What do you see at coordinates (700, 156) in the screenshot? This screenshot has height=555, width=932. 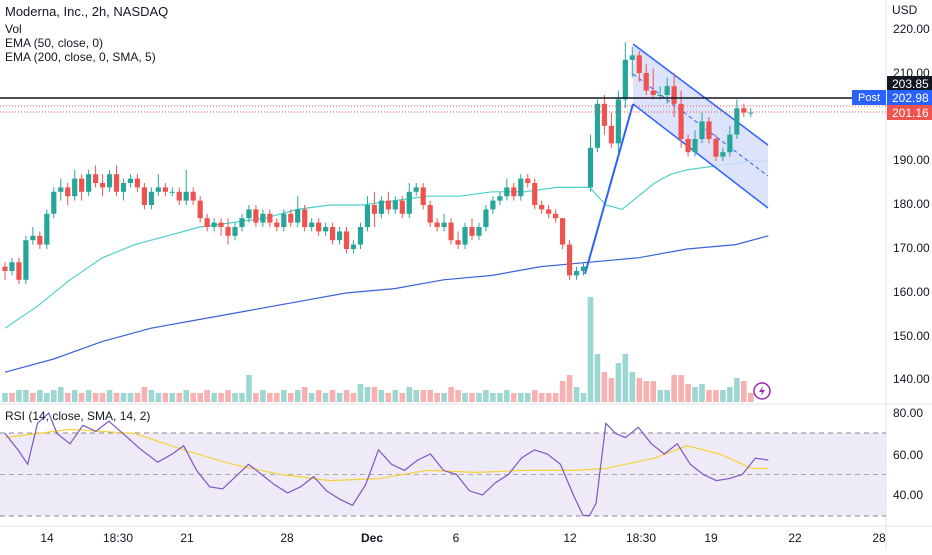 I see `flag-channel-bottom-line` at bounding box center [700, 156].